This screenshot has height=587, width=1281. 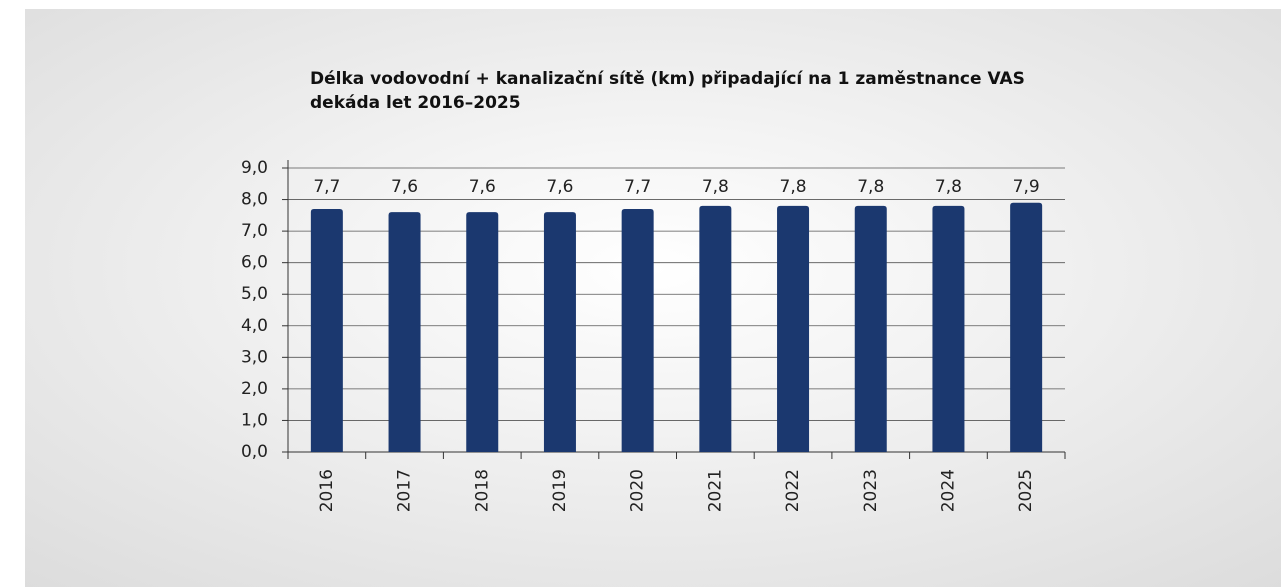 What do you see at coordinates (254, 231) in the screenshot?
I see `y-tick-label: 7,0` at bounding box center [254, 231].